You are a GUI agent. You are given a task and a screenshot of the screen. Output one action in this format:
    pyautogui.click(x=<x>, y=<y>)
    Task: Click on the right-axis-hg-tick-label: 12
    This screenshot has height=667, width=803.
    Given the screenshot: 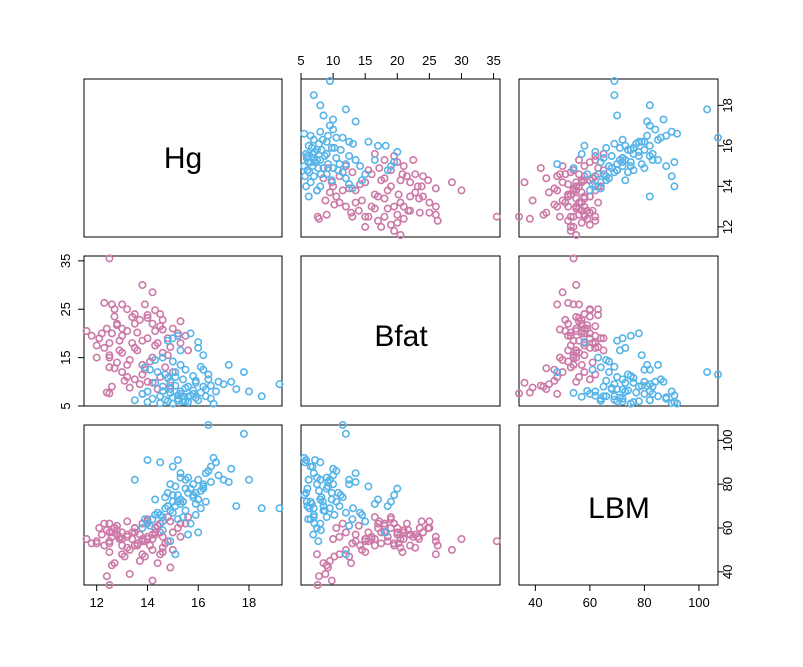 What is the action you would take?
    pyautogui.click(x=727, y=227)
    